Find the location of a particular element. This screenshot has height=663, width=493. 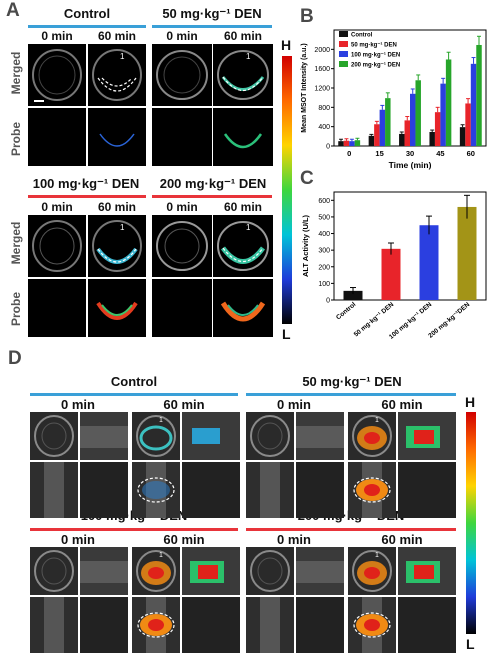

y-tick-label: 600 is located at coordinates (324, 201).